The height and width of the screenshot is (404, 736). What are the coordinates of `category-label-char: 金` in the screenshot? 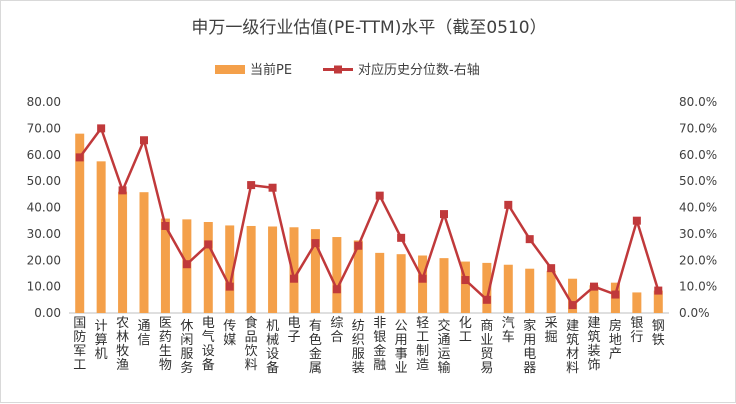 It's located at (315, 354).